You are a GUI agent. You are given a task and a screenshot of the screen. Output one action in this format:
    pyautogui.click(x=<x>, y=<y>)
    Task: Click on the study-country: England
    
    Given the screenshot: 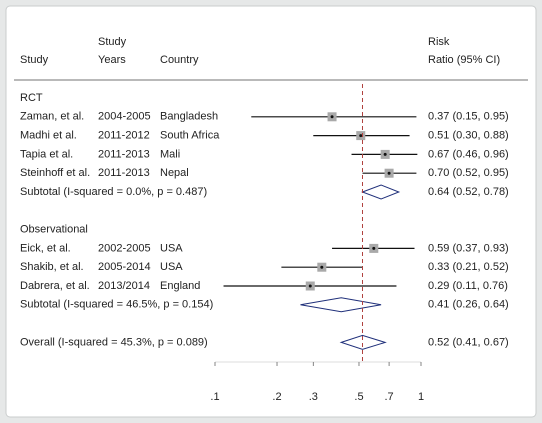 What is the action you would take?
    pyautogui.click(x=180, y=286)
    